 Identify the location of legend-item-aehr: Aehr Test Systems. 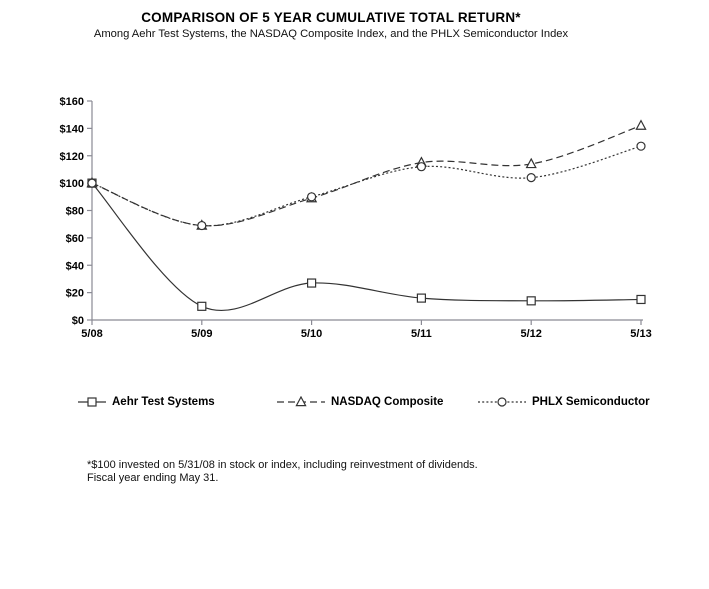
(146, 402).